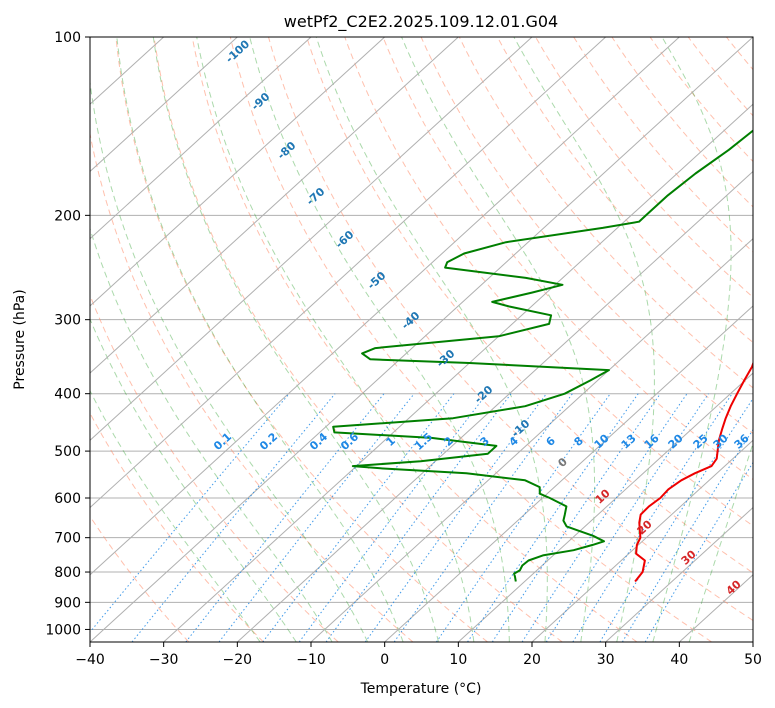 The image size is (775, 708). What do you see at coordinates (63, 630) in the screenshot?
I see `y-tick-label: 1000` at bounding box center [63, 630].